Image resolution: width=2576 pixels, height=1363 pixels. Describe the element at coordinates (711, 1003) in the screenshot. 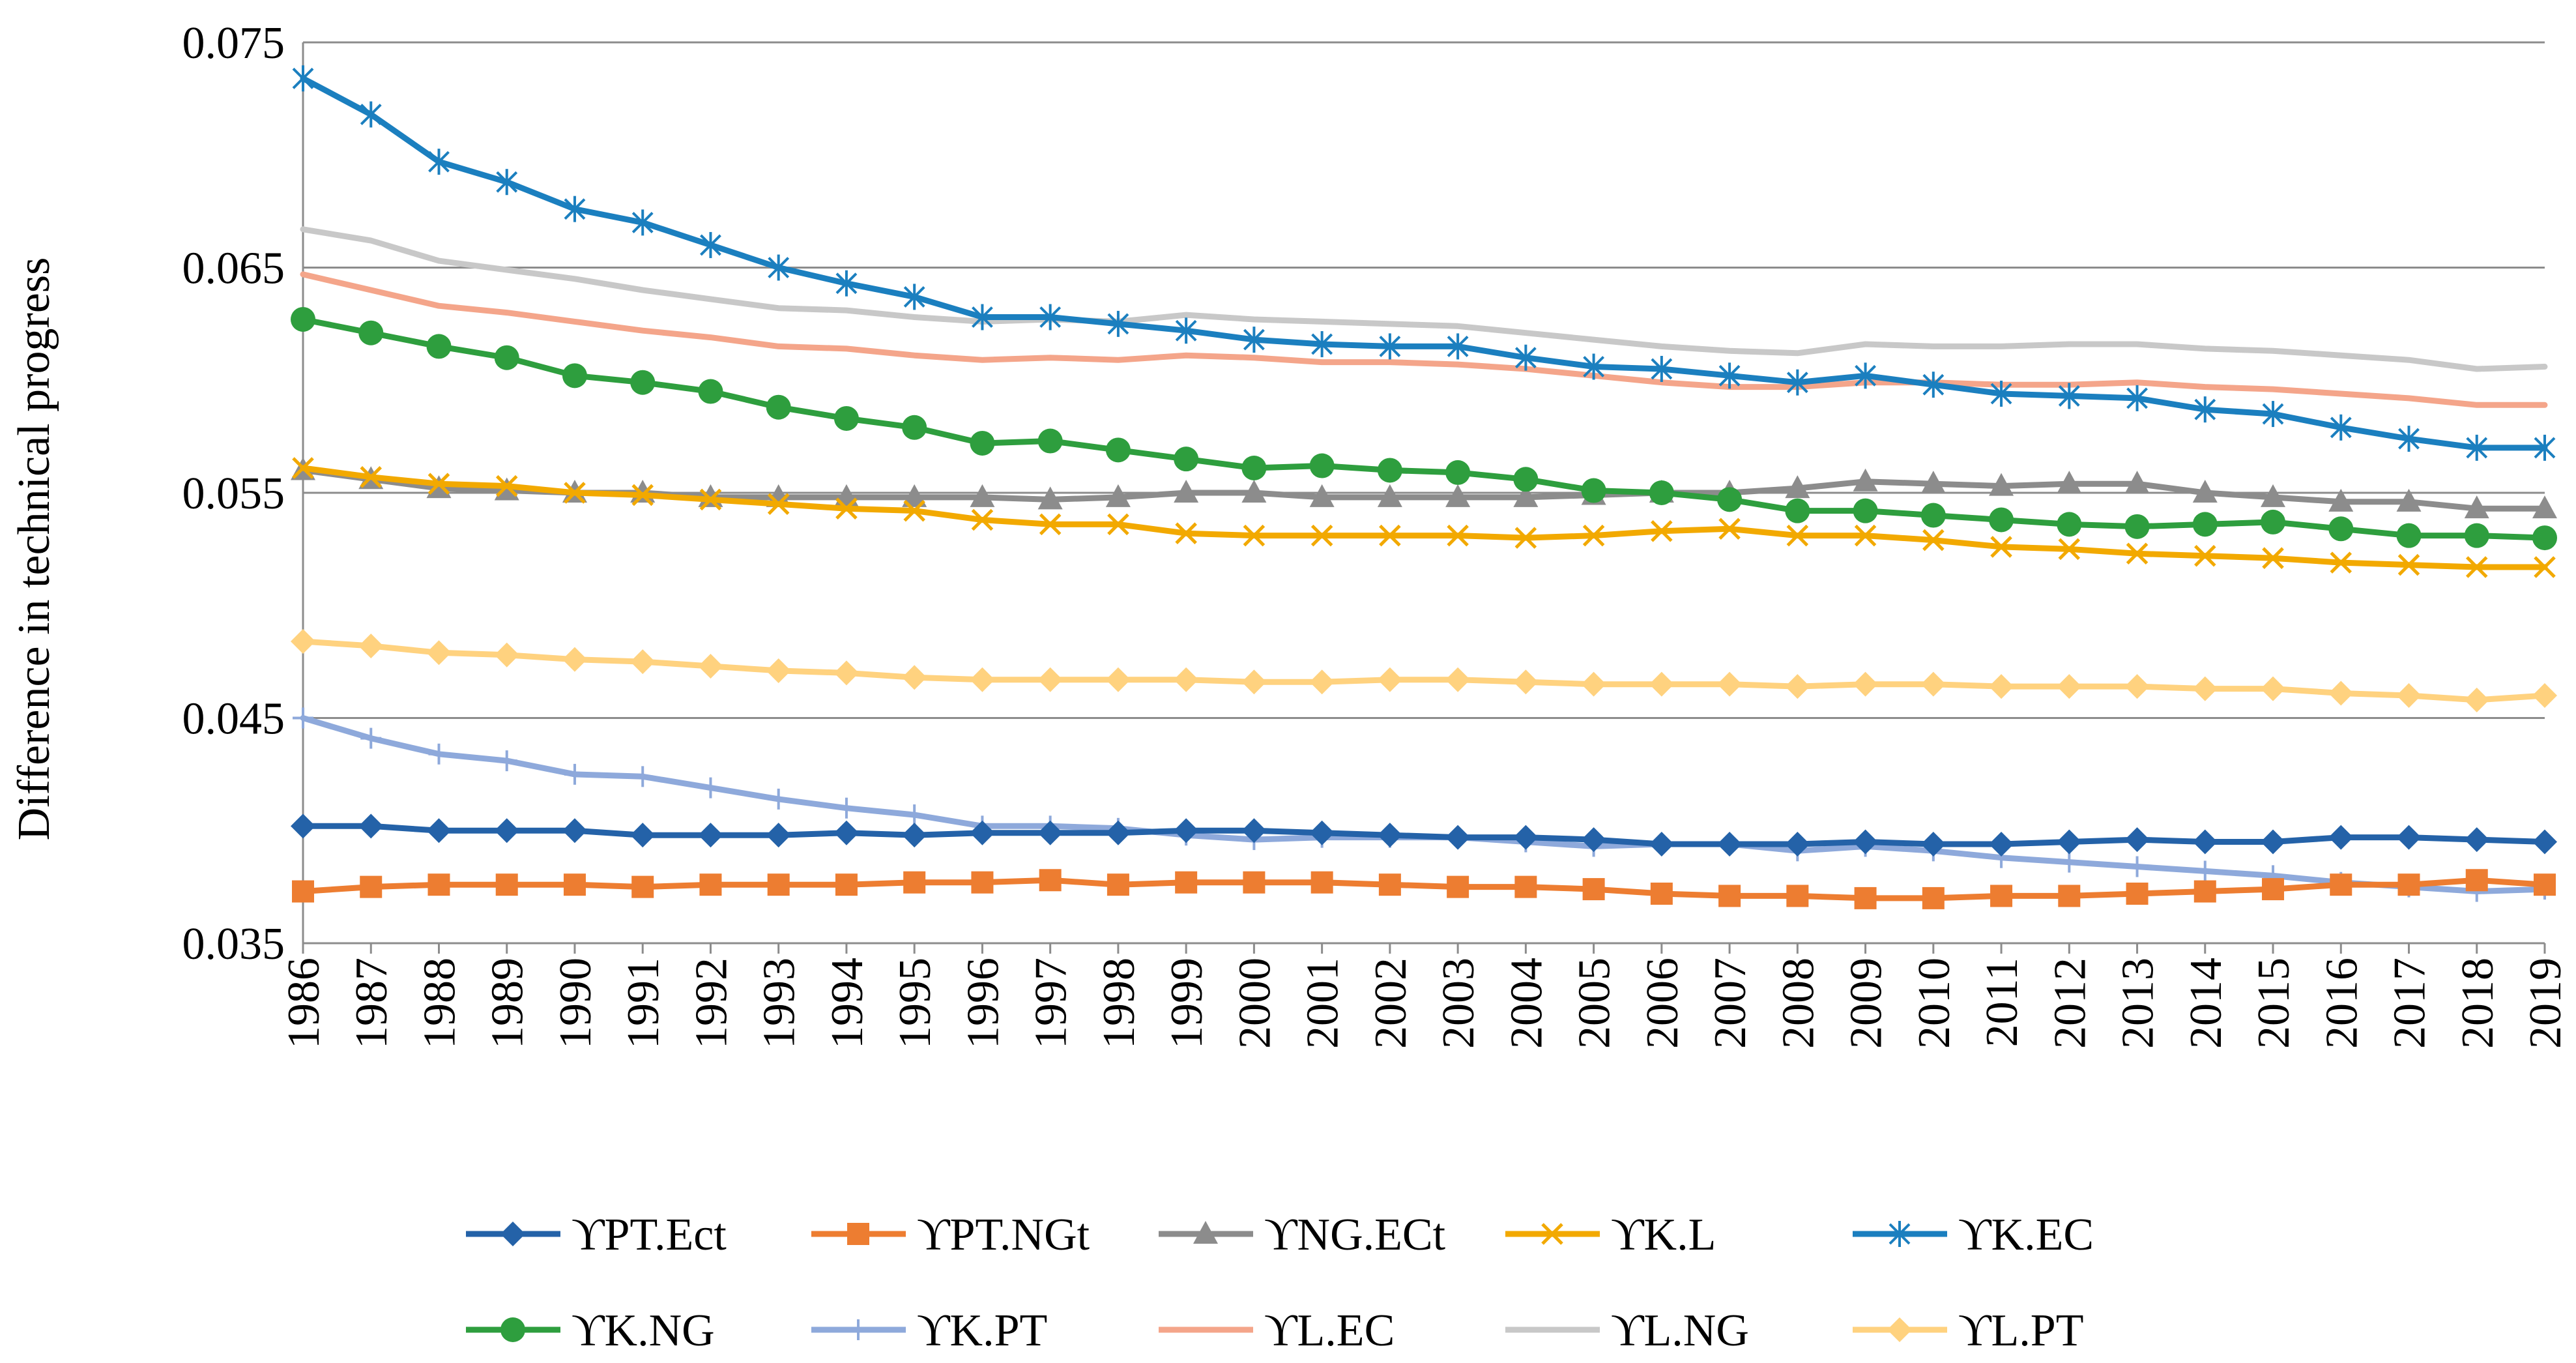

I see `x-tick-label: 1992` at that location.